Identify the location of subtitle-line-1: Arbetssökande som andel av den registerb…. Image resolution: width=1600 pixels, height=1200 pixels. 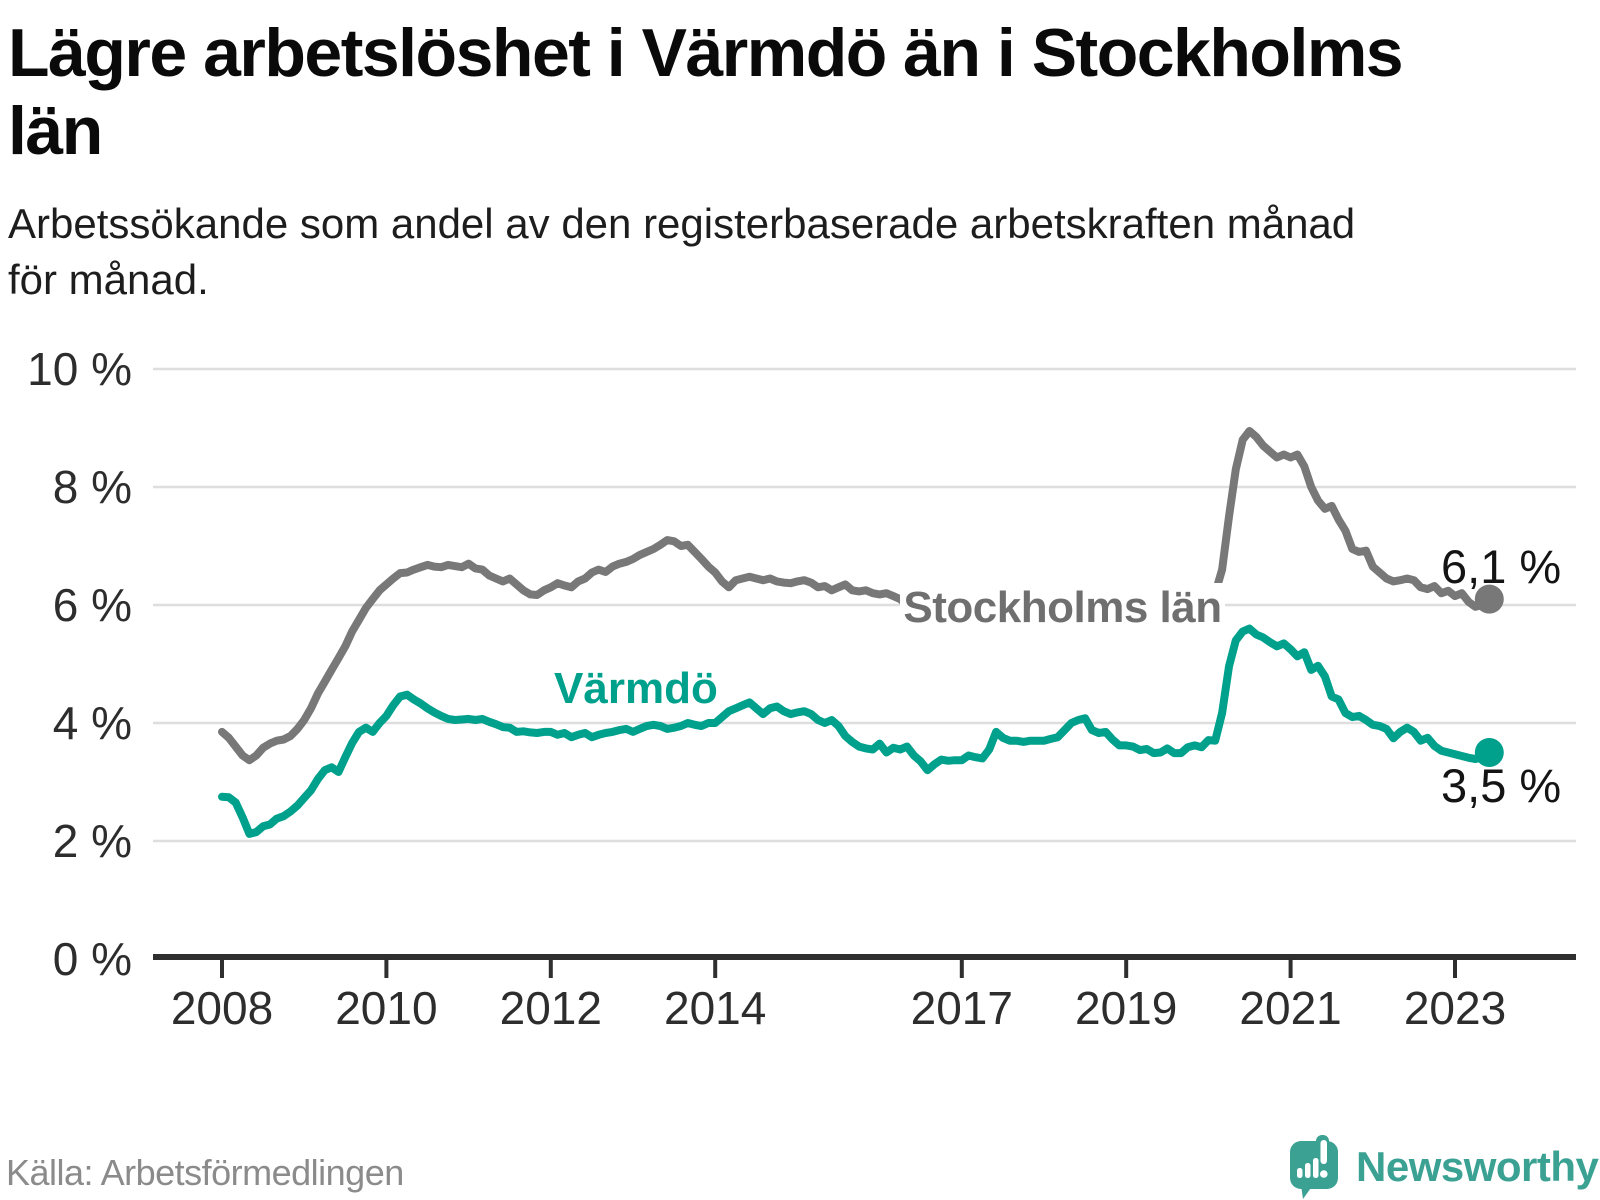
(682, 223).